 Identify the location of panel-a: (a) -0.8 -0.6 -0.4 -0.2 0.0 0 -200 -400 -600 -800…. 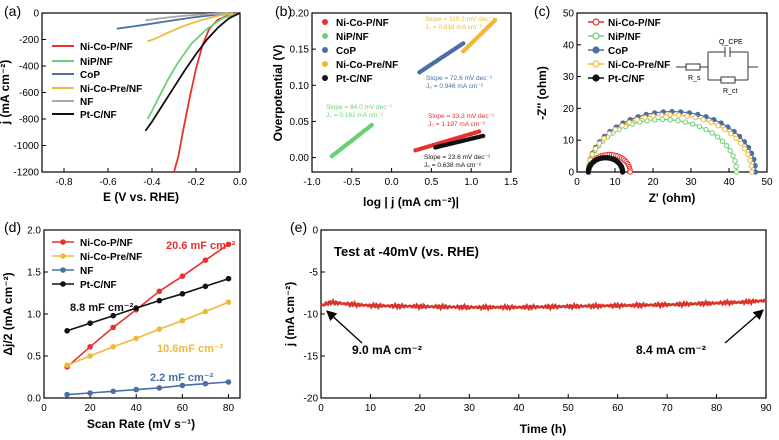
(123, 103).